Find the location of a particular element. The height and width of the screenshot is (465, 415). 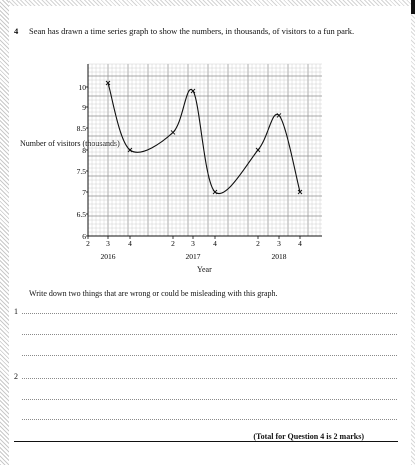

y-axis-label-text: Number of visitors (thousands) is located at coordinates (70, 143).